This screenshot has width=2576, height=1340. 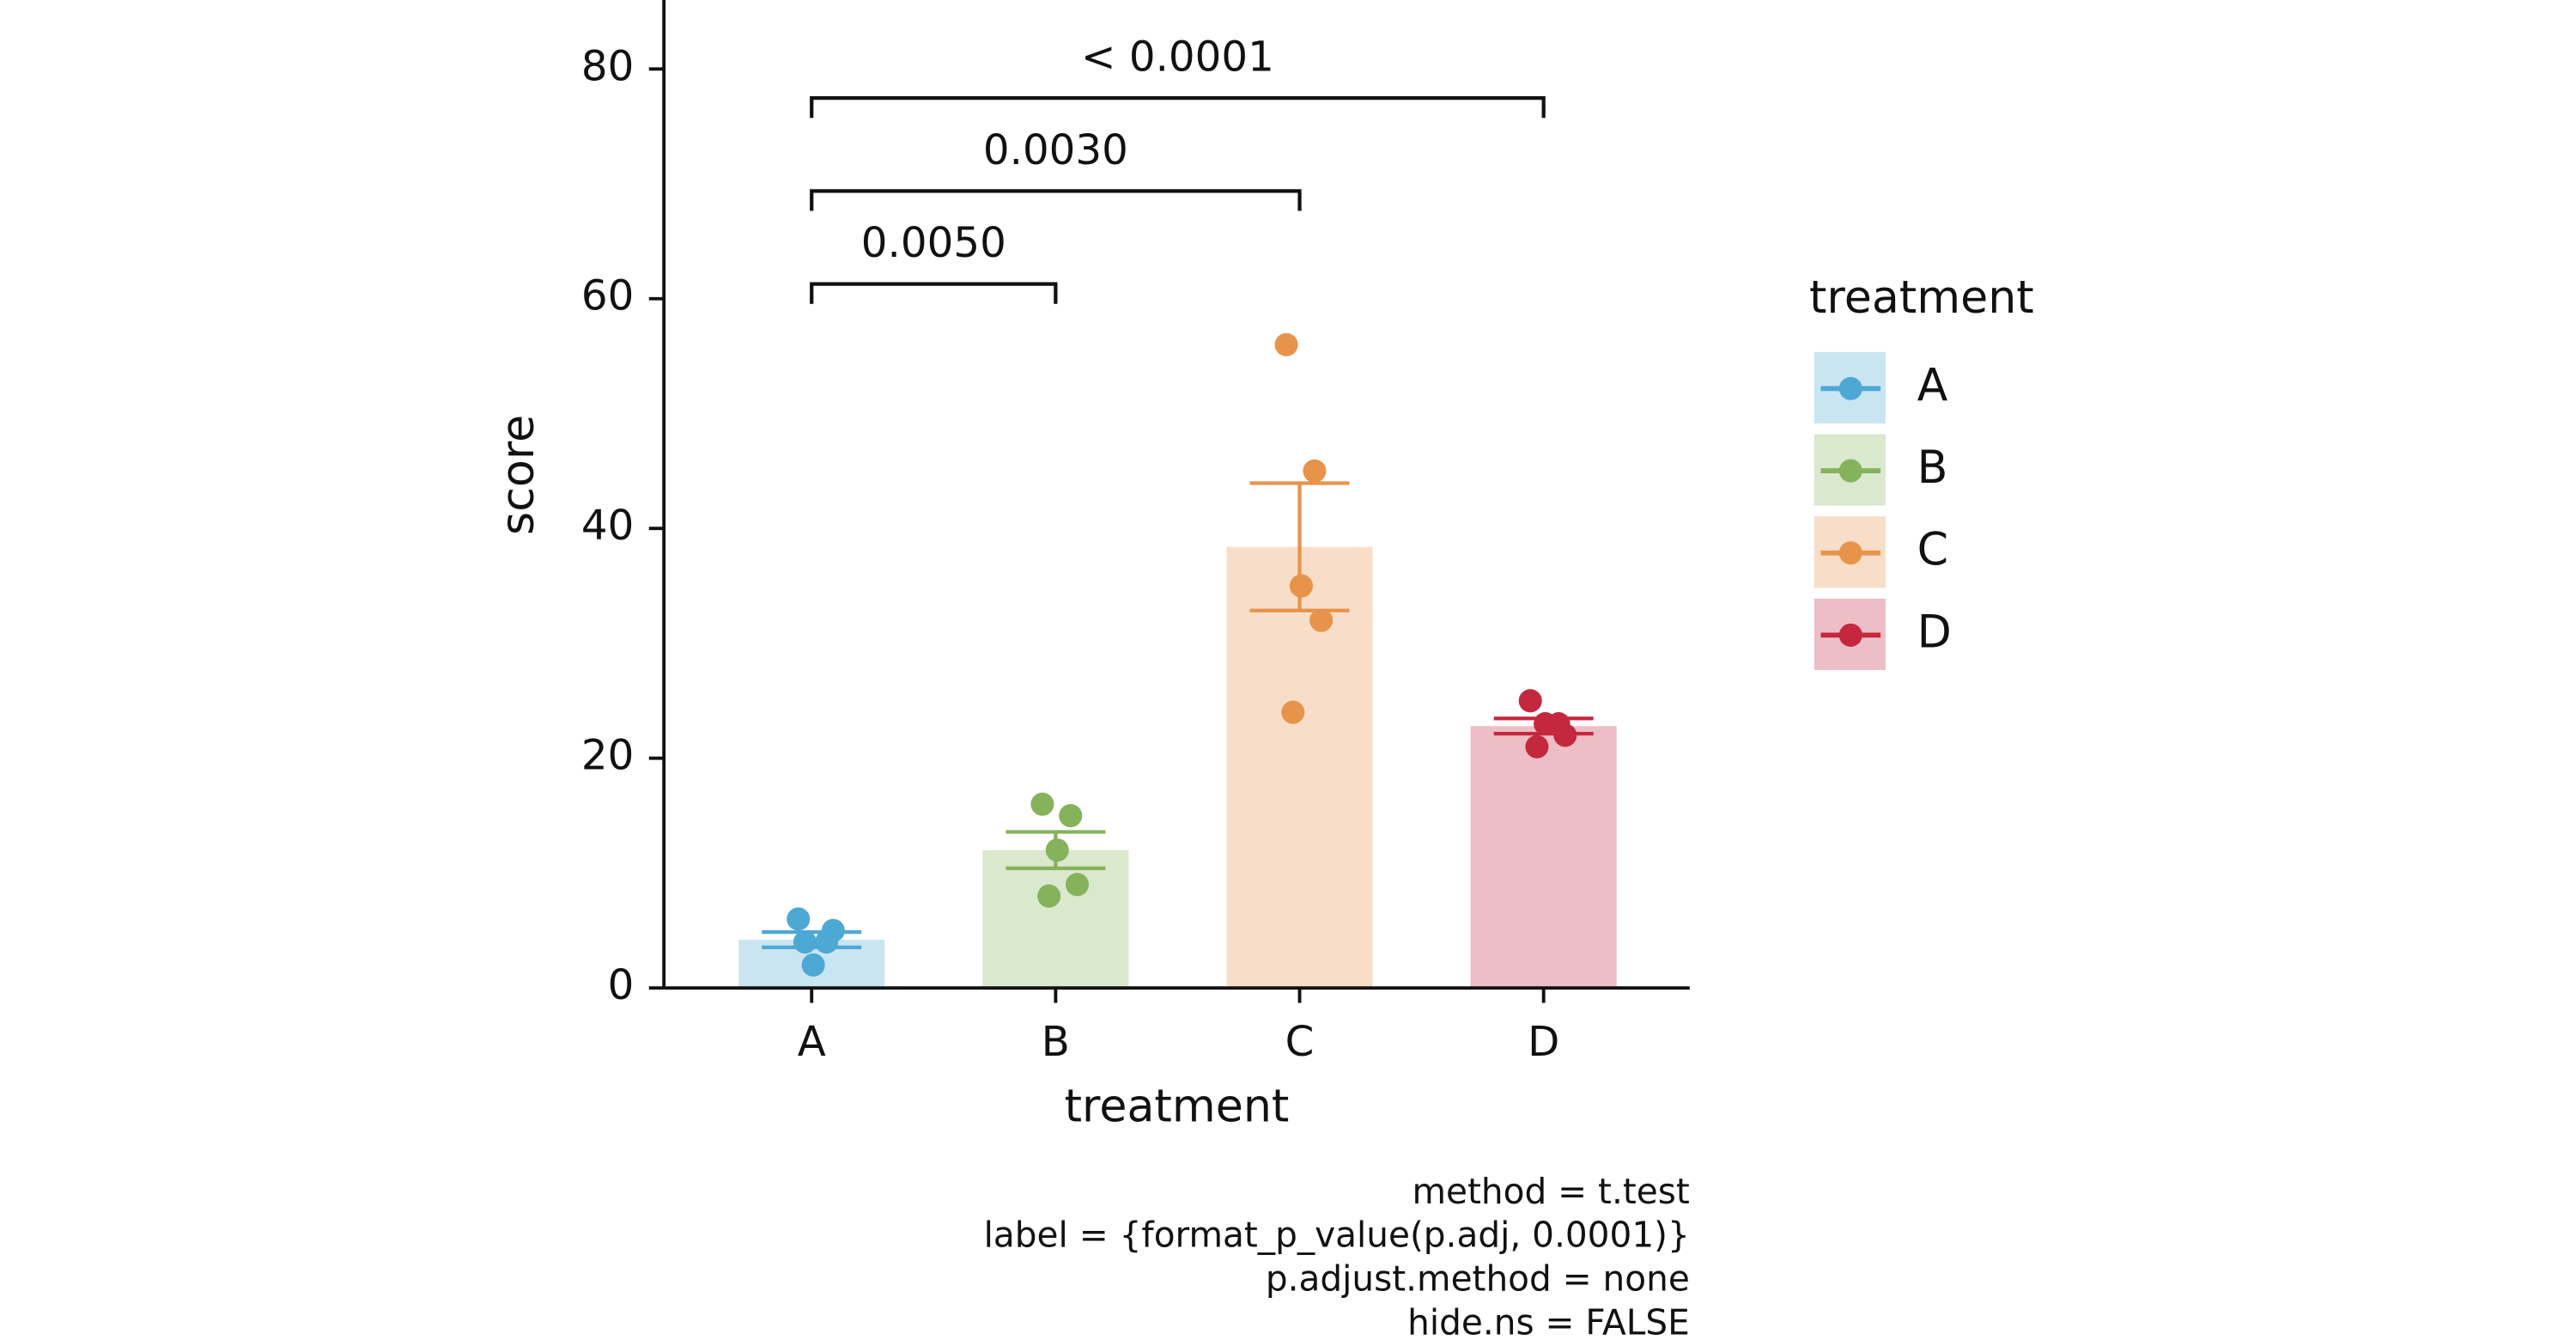 I want to click on p-value-label: 0.0030, so click(x=1056, y=150).